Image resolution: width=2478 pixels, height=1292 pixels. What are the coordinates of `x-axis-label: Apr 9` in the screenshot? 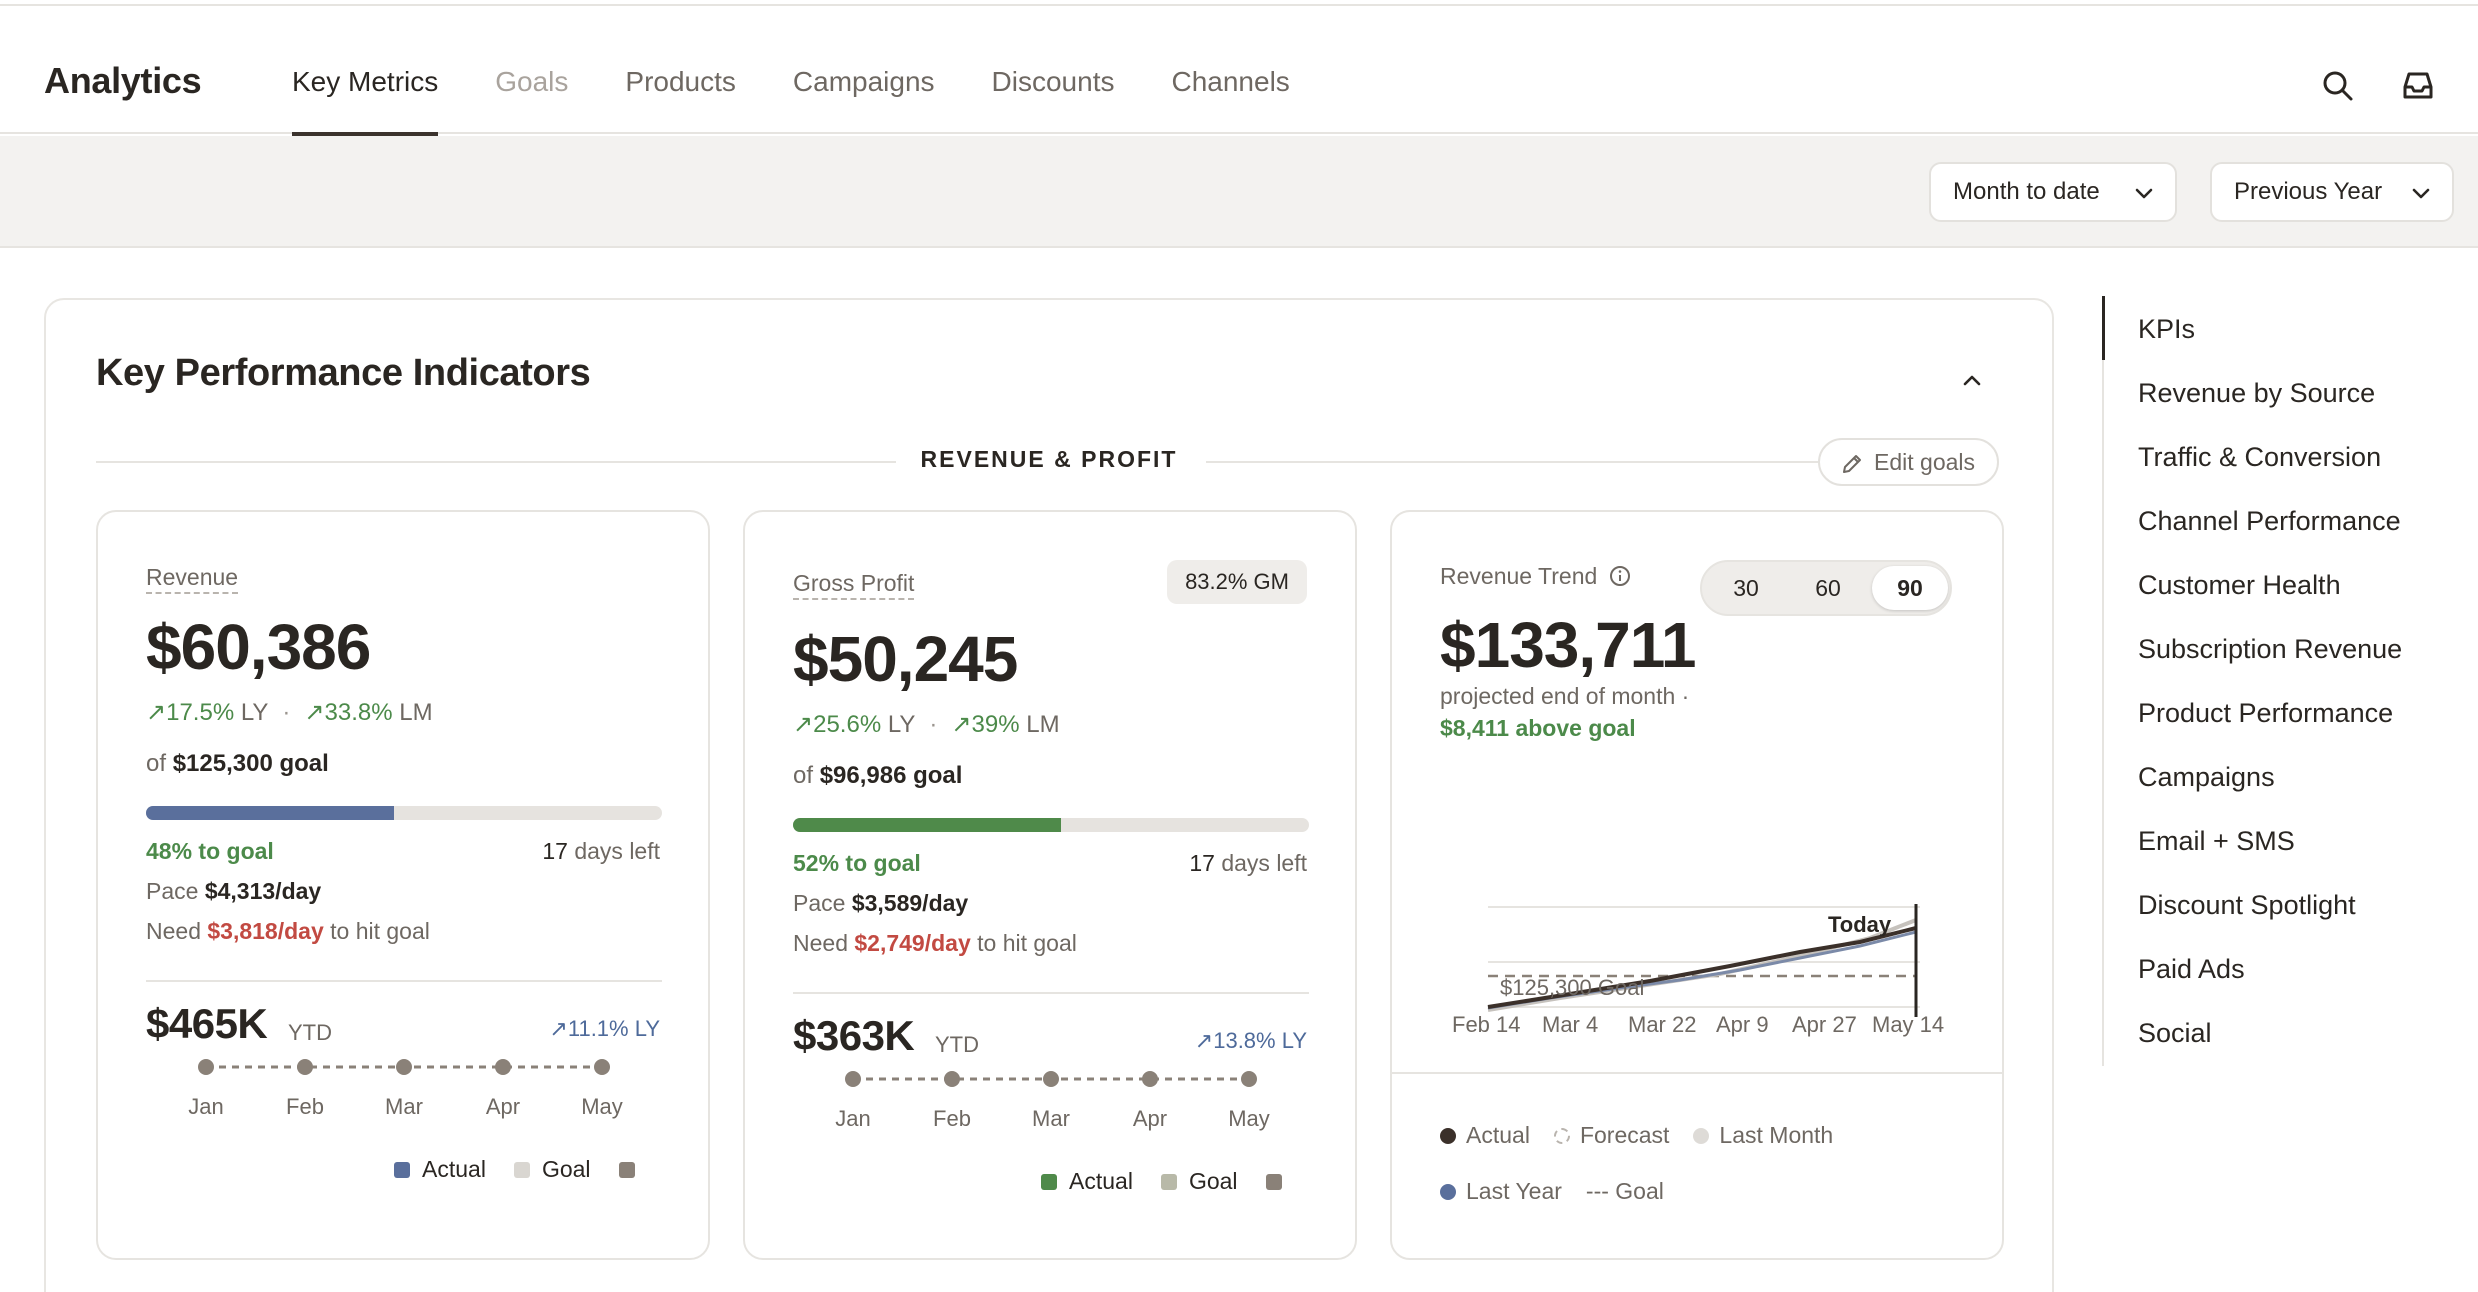 It's located at (1742, 1024).